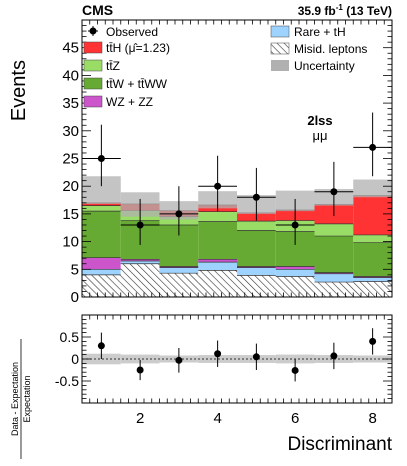  I want to click on ratio-points, so click(237, 355).